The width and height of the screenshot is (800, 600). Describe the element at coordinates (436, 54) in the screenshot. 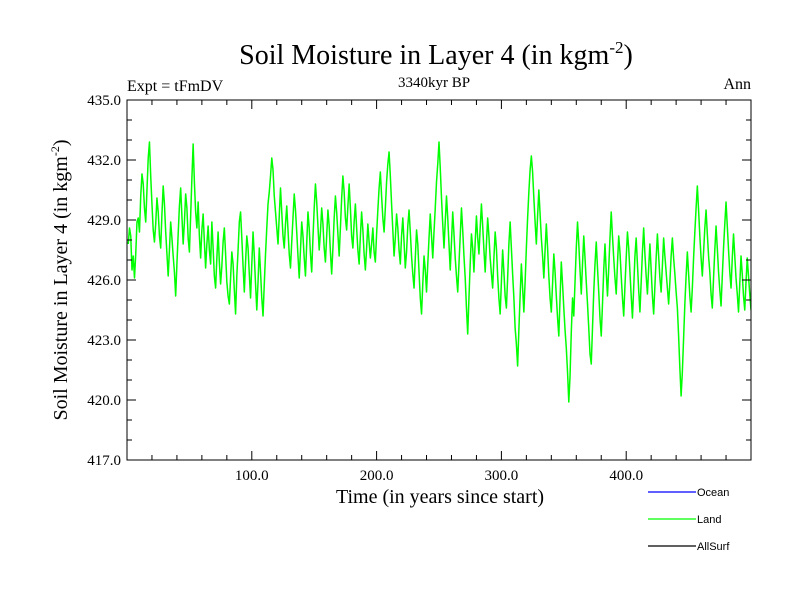

I see `chart-title: Soil Moisture in Layer 4 (in kgm-2)` at that location.